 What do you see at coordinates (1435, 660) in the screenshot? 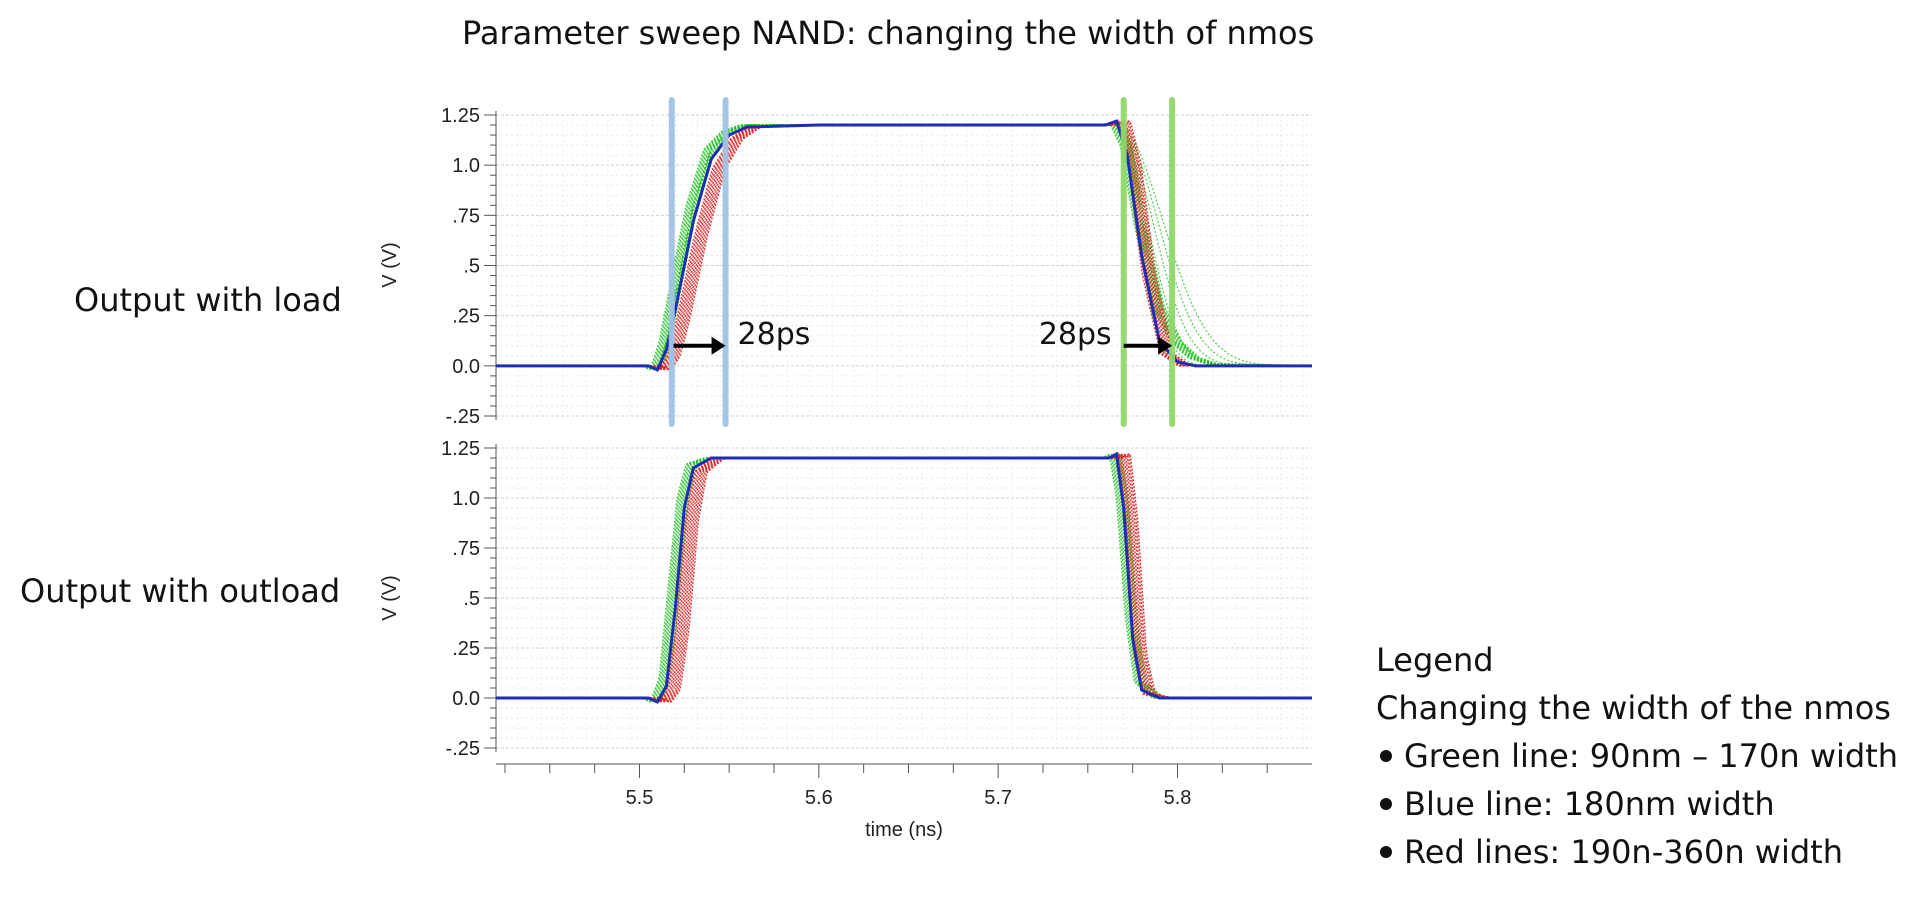
I see `legend-heading: Legend` at bounding box center [1435, 660].